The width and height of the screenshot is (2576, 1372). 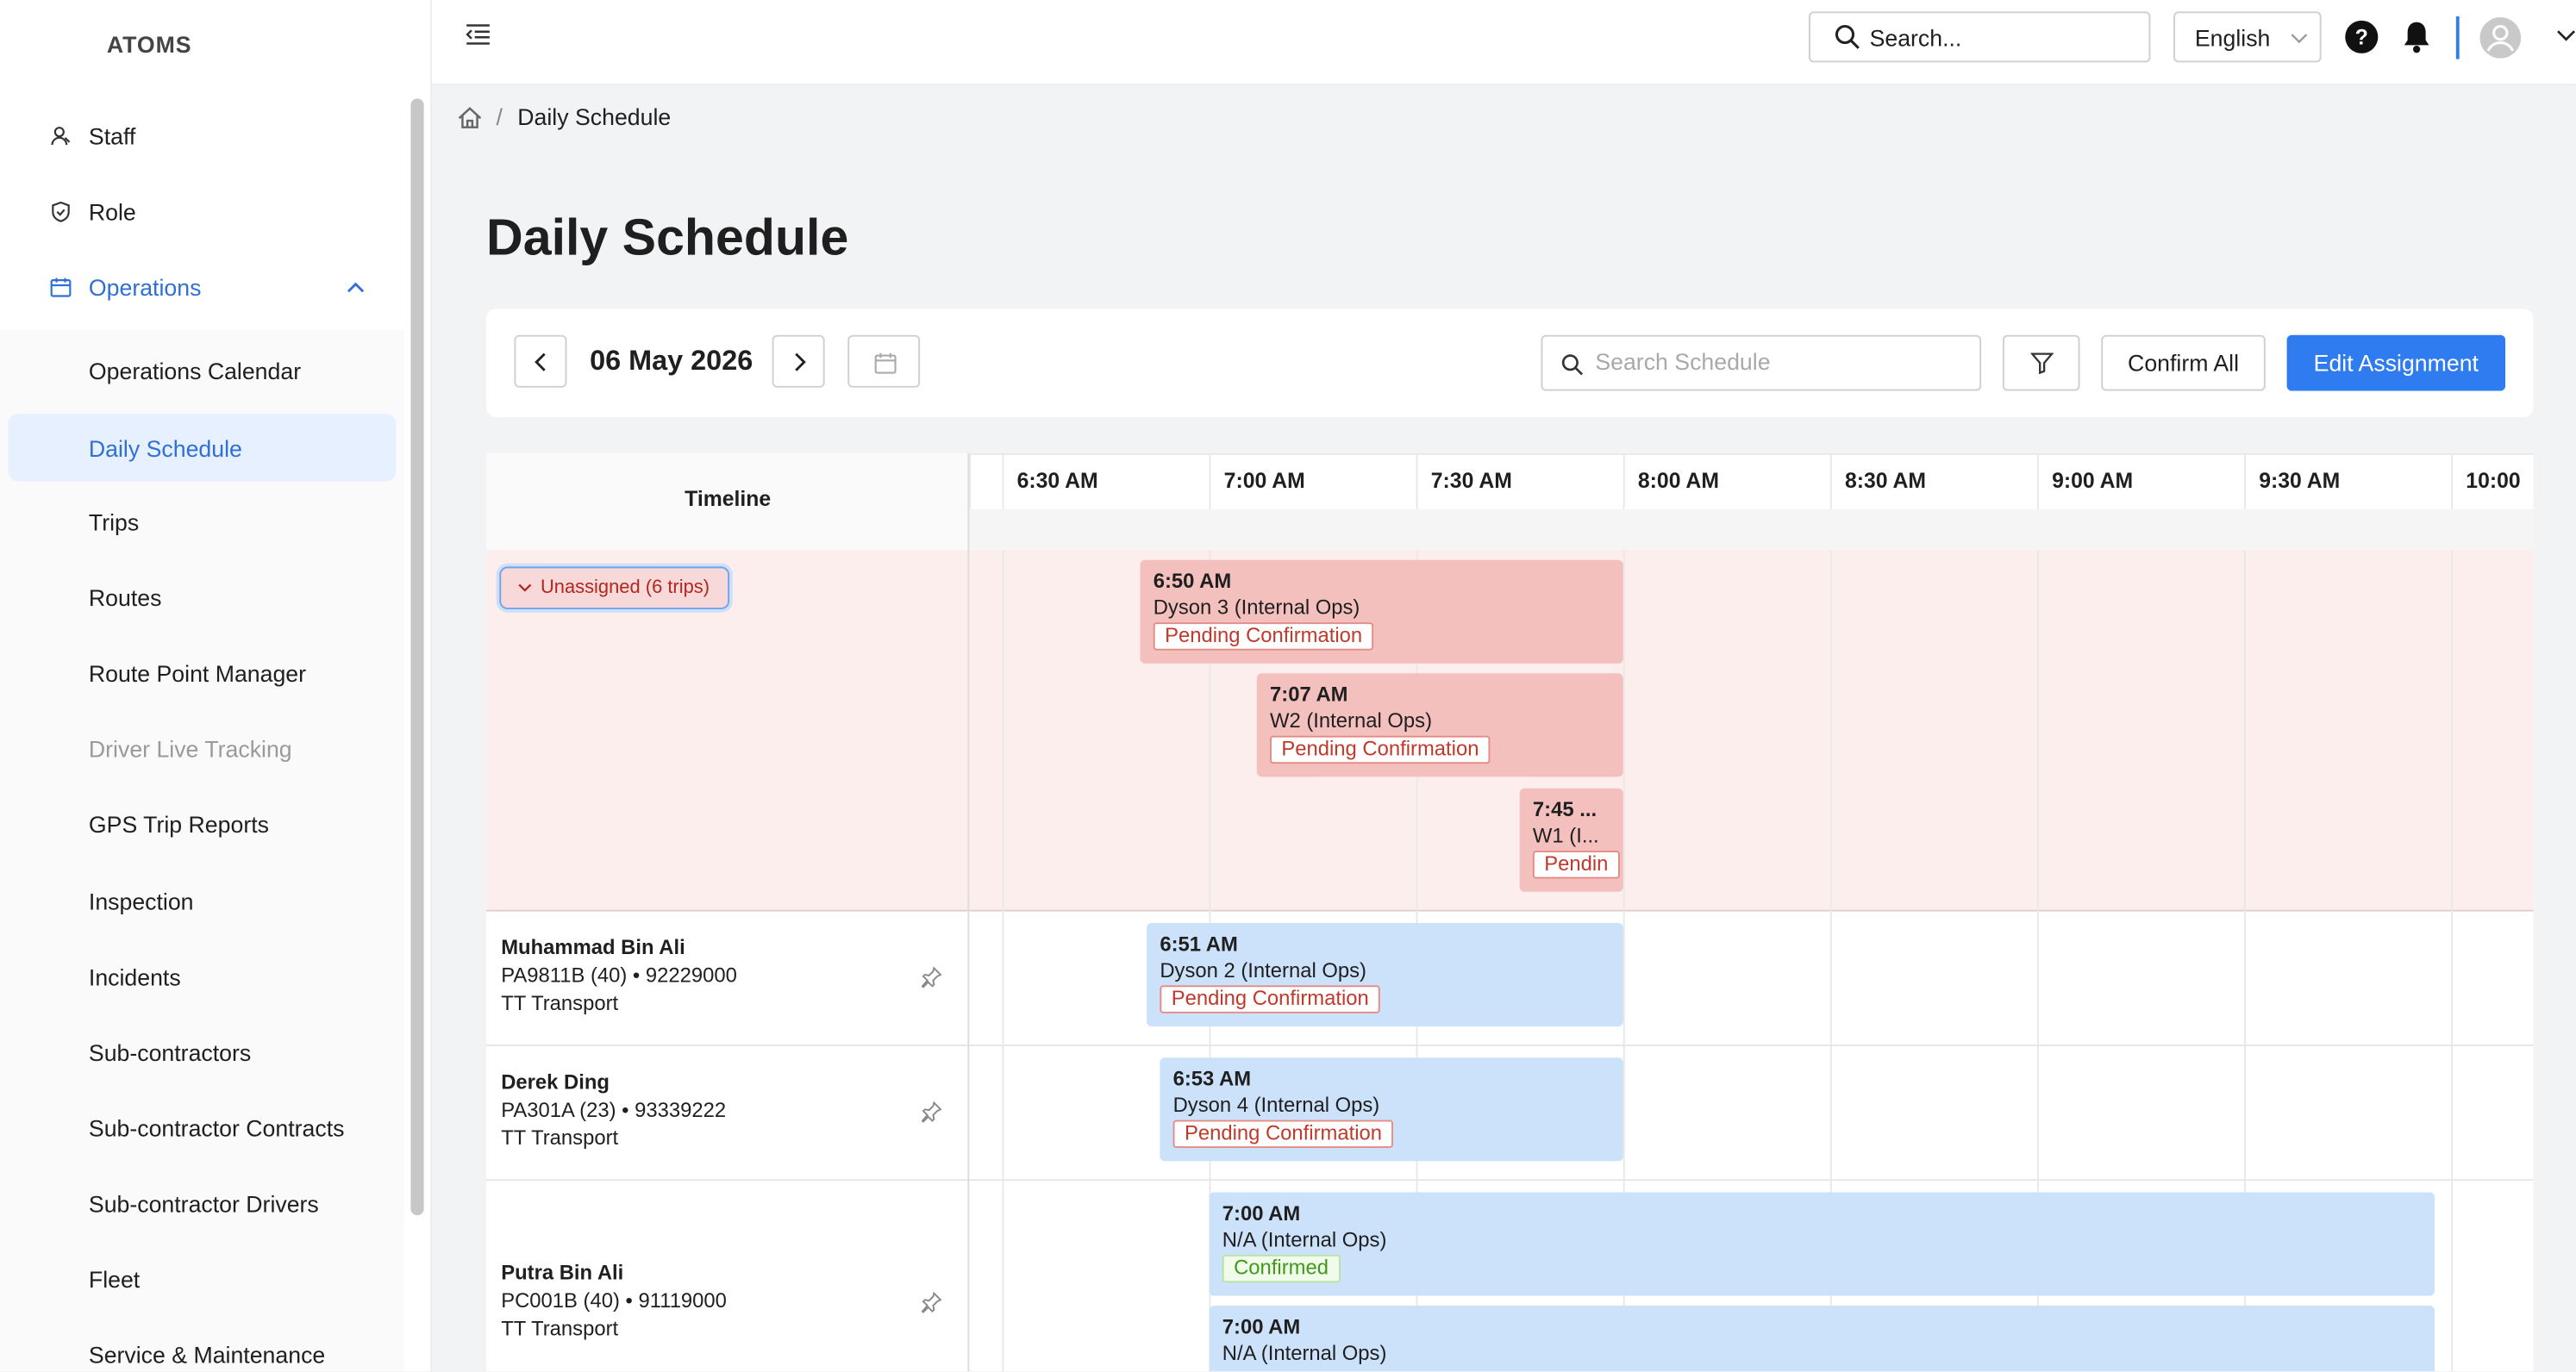 I want to click on schedule-search-input, so click(x=1782, y=361).